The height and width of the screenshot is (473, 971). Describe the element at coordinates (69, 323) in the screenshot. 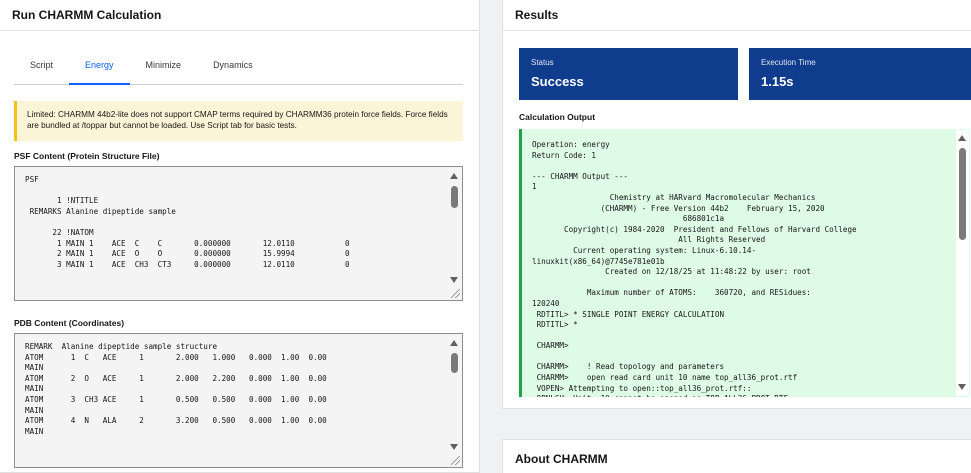

I see `pdb-label: PDB Content (Coordinates)` at that location.